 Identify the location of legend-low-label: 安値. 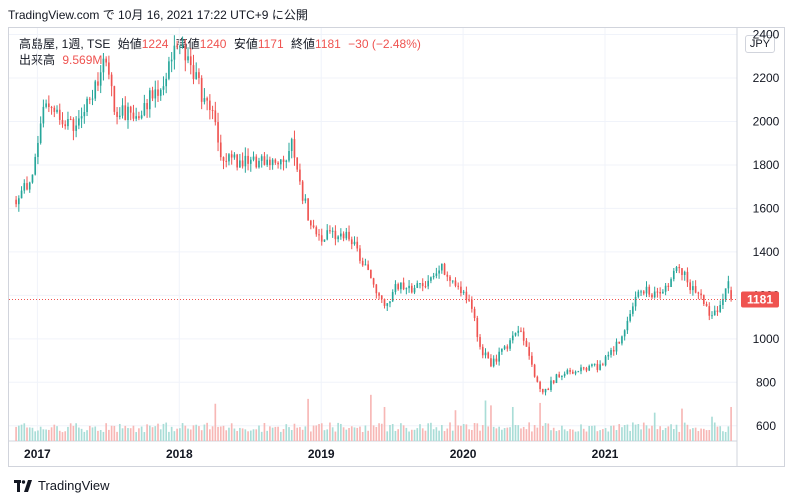
(245, 44).